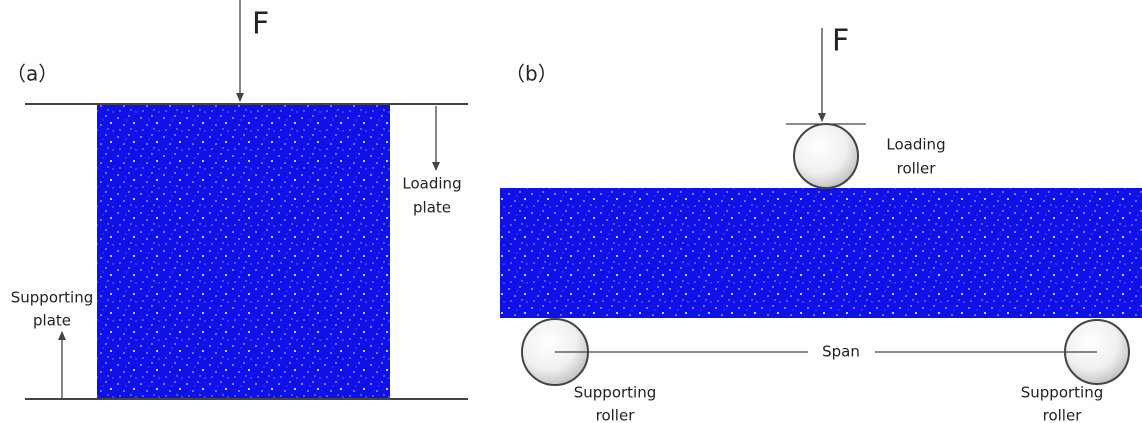  I want to click on loading-roller, so click(826, 156).